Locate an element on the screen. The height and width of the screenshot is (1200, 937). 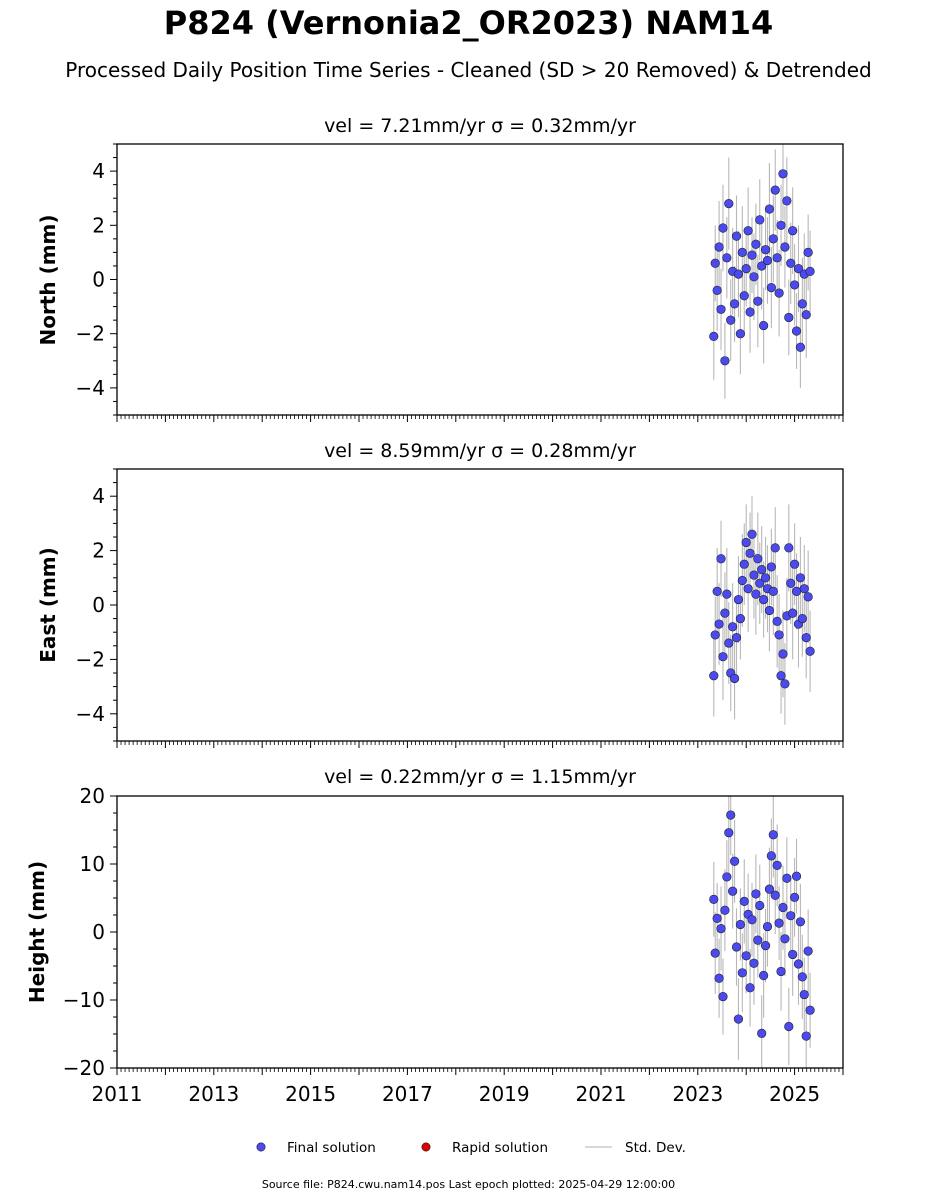
east-y-tick-label: −4 is located at coordinates (90, 714).